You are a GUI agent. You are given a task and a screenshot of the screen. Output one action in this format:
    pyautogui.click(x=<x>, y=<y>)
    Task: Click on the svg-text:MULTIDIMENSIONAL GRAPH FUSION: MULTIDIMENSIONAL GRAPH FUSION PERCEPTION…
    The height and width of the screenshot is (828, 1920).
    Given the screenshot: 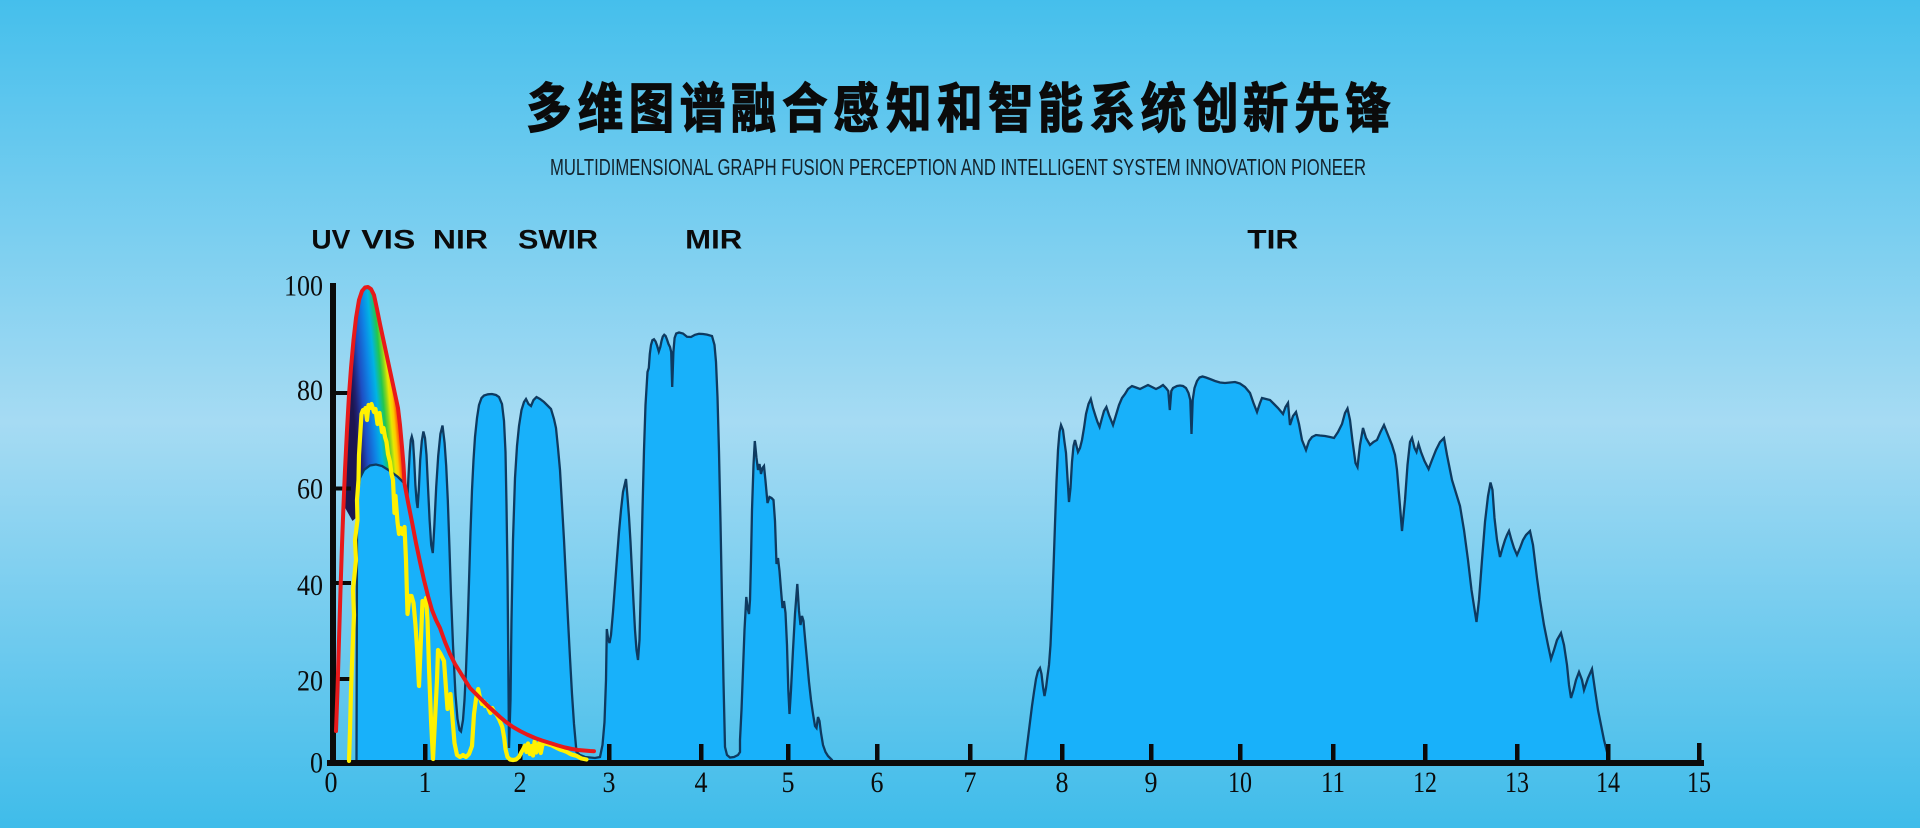 What is the action you would take?
    pyautogui.click(x=958, y=167)
    